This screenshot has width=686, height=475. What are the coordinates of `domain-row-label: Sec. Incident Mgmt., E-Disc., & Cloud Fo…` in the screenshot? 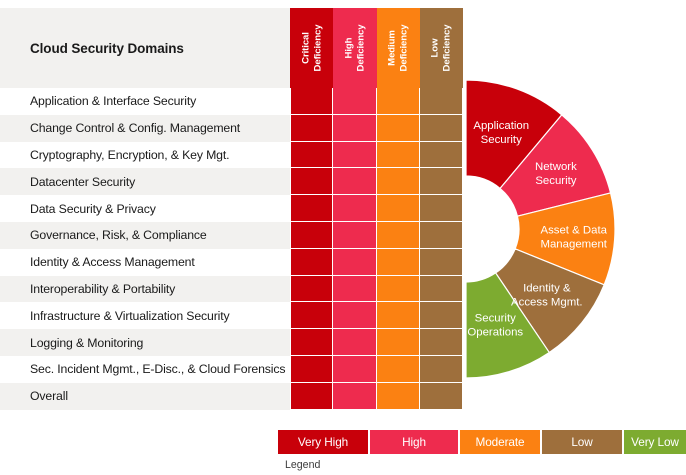 It's located at (158, 369).